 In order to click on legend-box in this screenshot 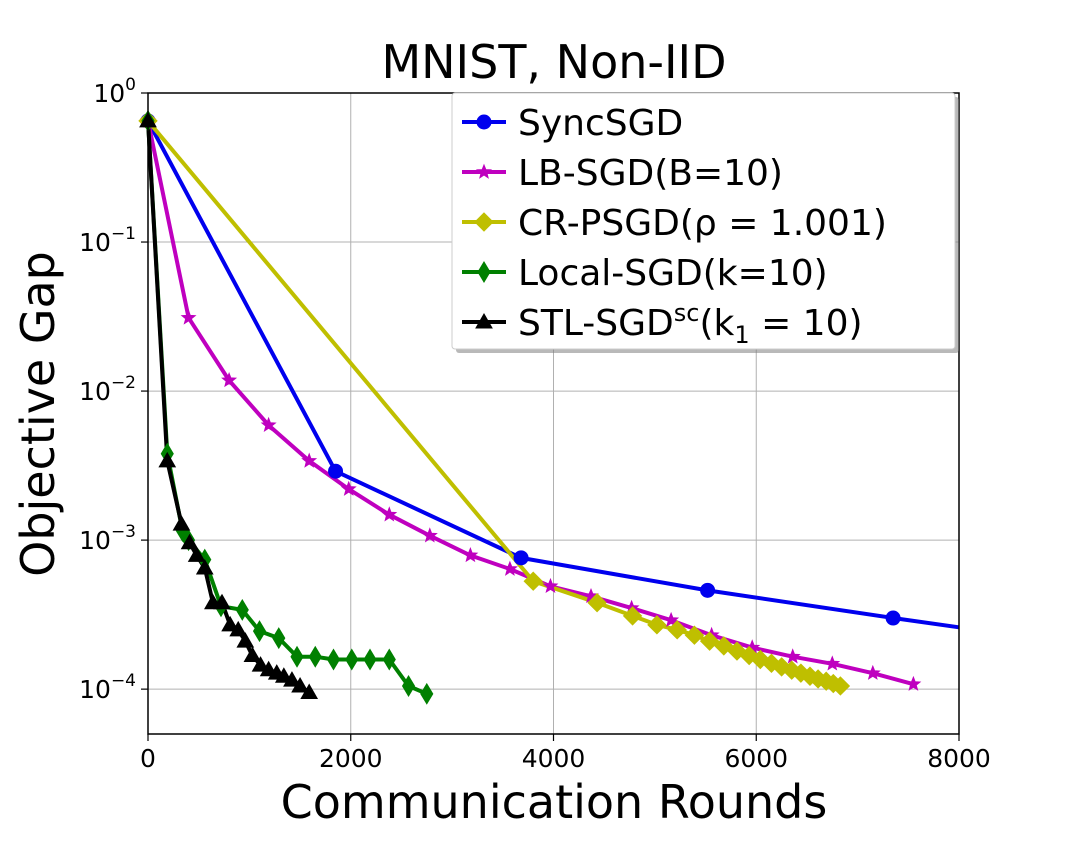, I will do `click(703, 221)`.